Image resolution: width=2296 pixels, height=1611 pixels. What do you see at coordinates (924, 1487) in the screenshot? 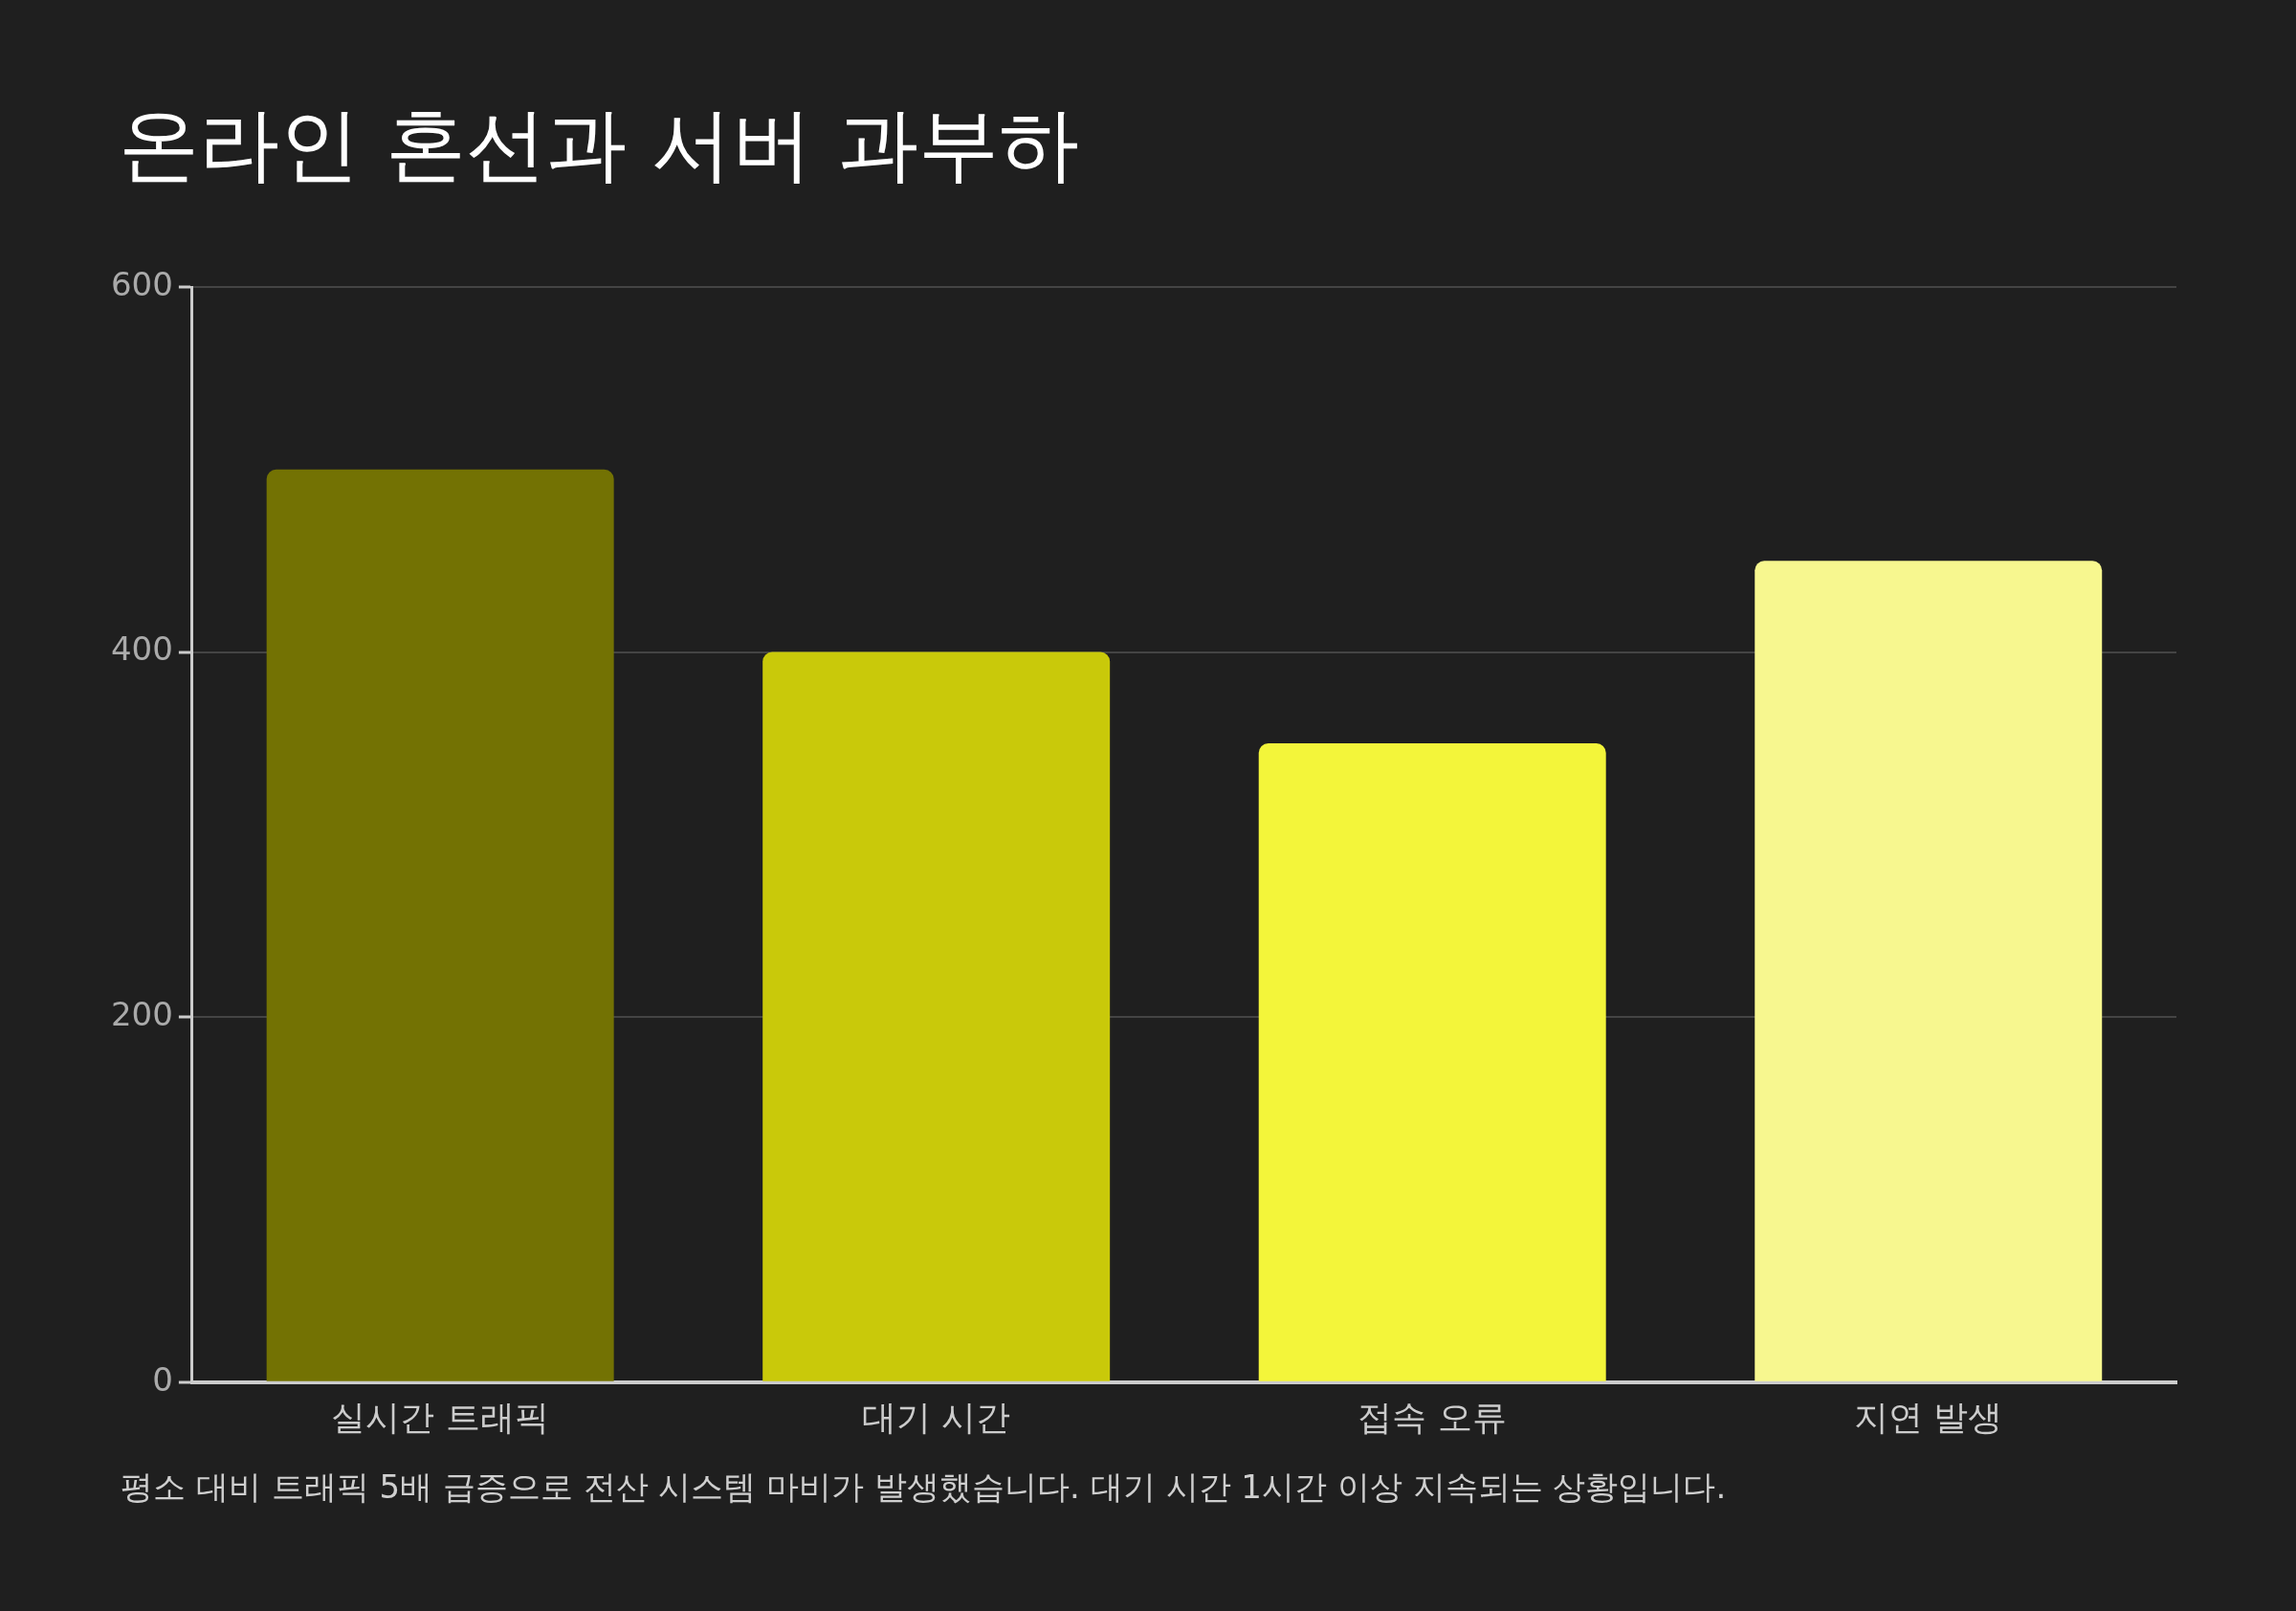
I see `text: 평소 대비 트래픽 5배 급증으로 전산 시스템 마비가 발생했습니다. 대기 시간 1시간 이상 지속되는 상황입니다.` at bounding box center [924, 1487].